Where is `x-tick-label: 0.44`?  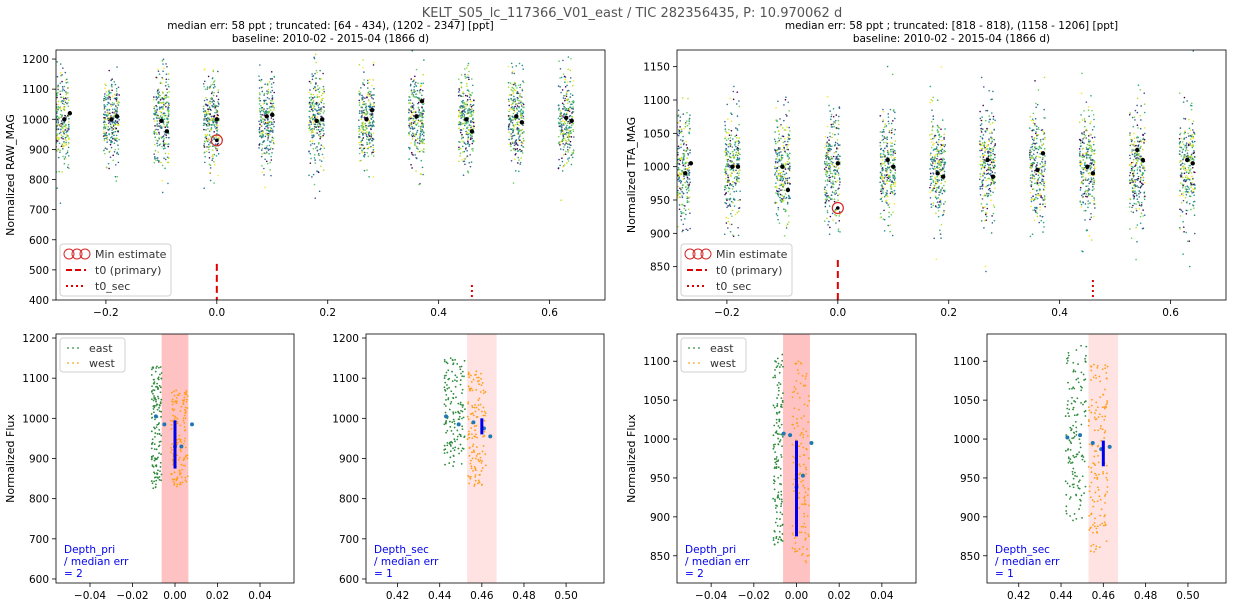
x-tick-label: 0.44 is located at coordinates (1061, 596).